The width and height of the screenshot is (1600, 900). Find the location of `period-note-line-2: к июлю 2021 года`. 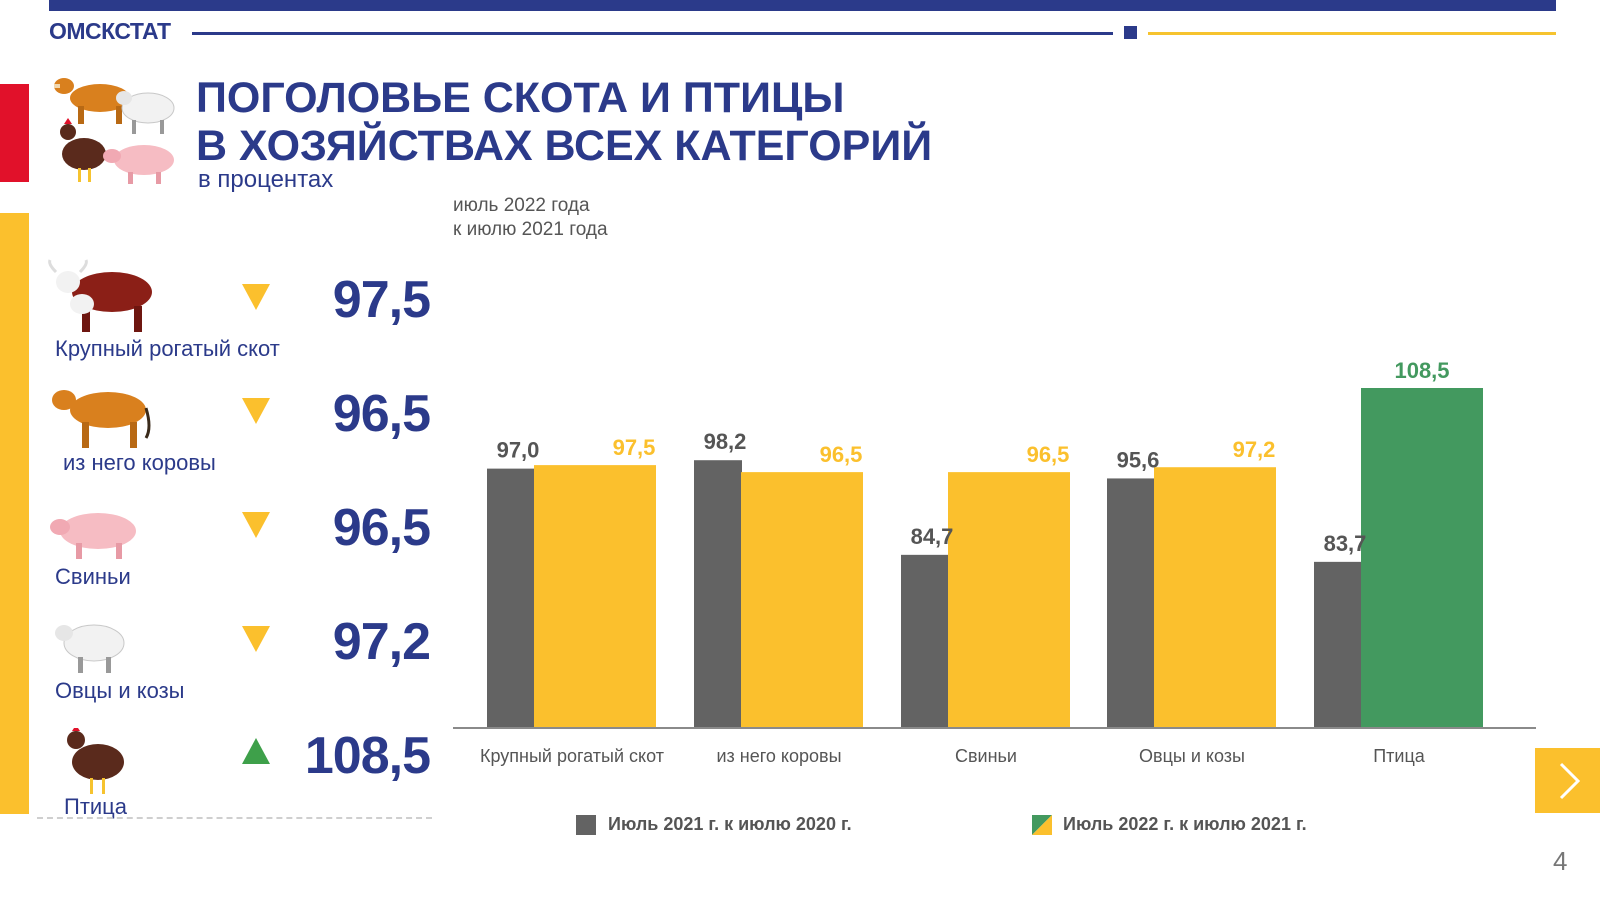

period-note-line-2: к июлю 2021 года is located at coordinates (530, 229).